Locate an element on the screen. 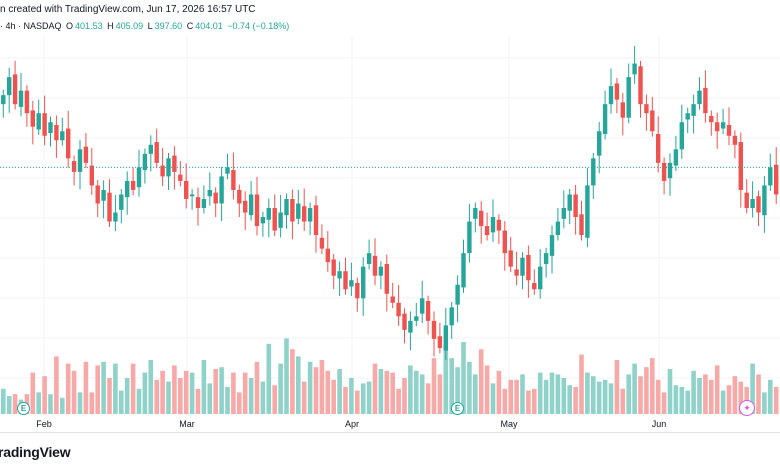 The image size is (780, 470). magic-wand-icon: ✦ is located at coordinates (747, 408).